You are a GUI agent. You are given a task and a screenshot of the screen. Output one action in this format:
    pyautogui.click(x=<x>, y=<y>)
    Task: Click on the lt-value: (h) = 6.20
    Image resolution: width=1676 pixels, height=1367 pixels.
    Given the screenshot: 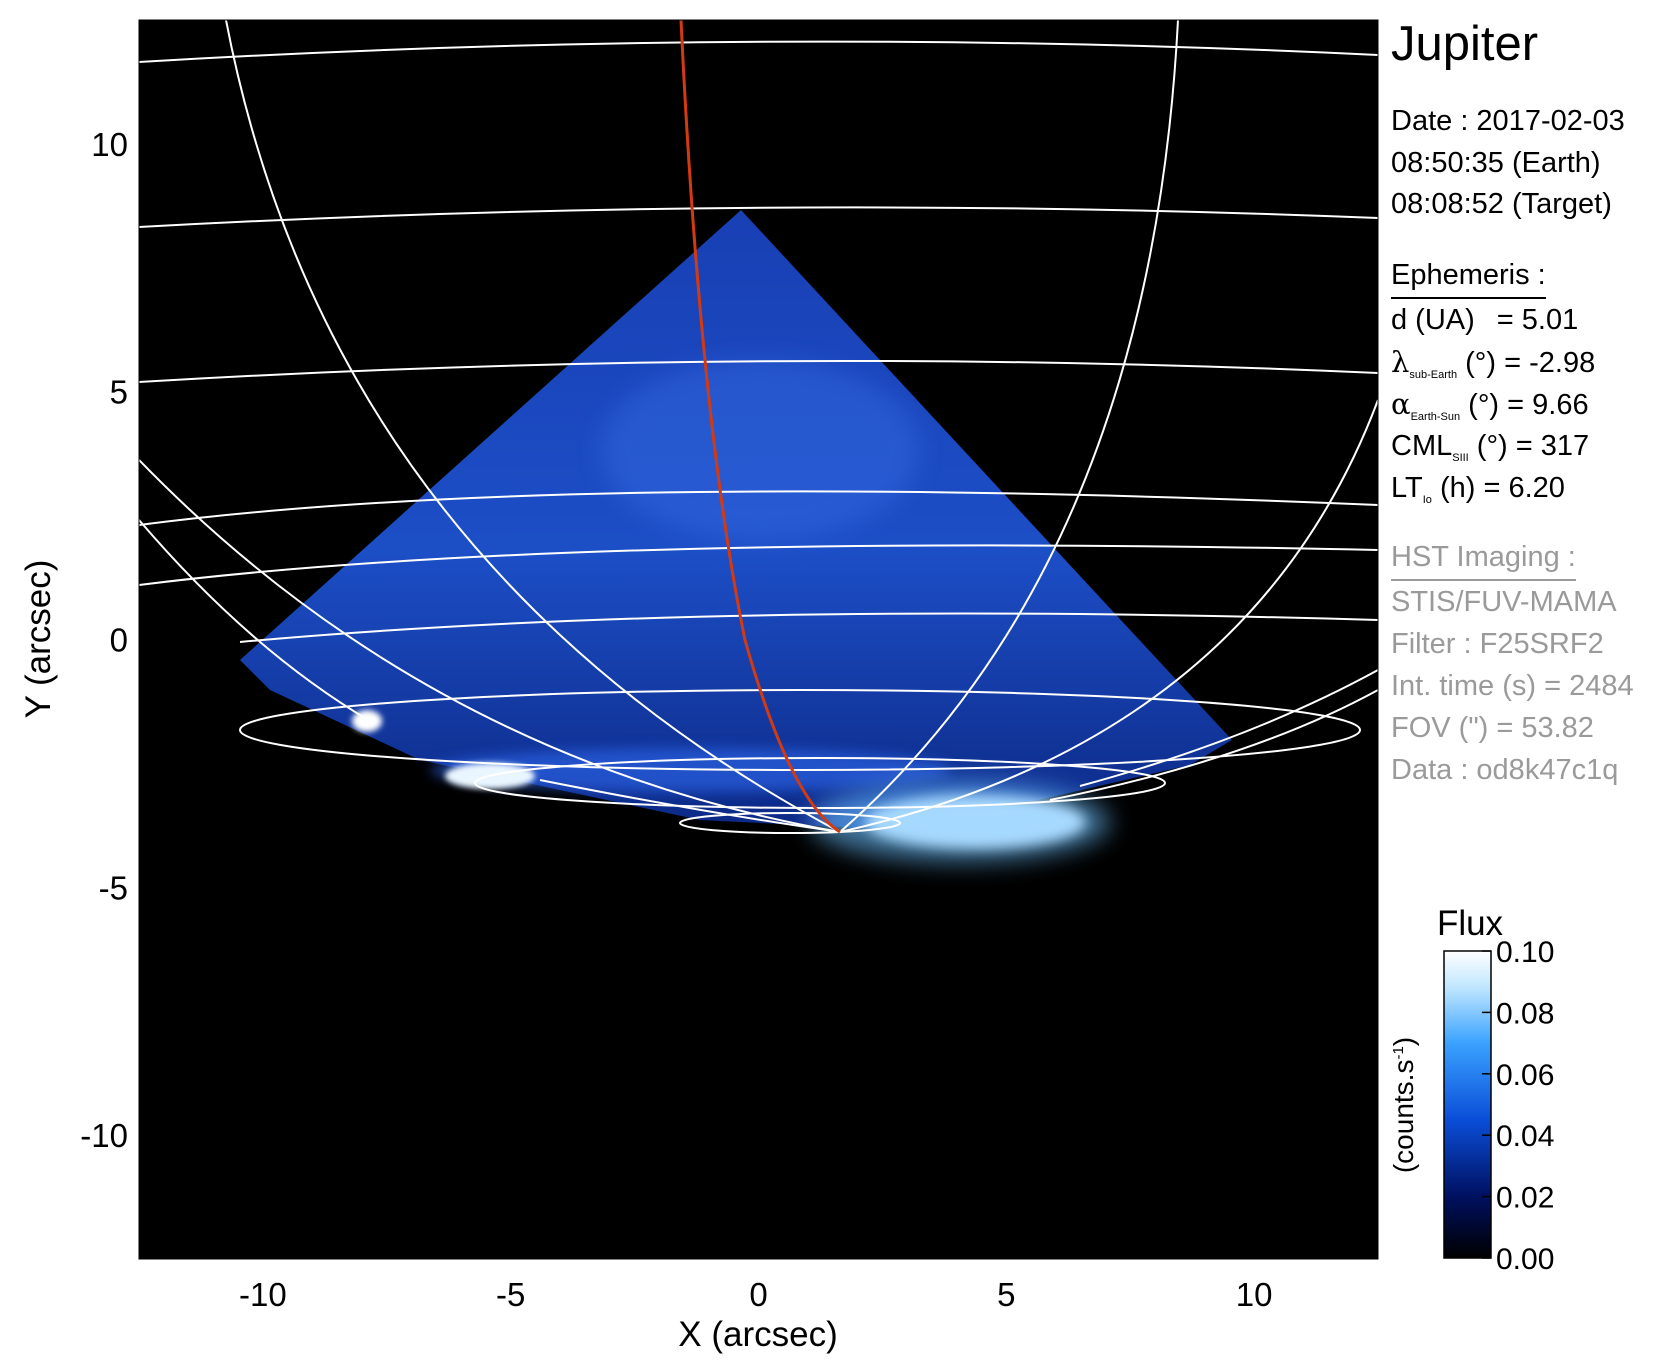 What is the action you would take?
    pyautogui.click(x=1498, y=488)
    